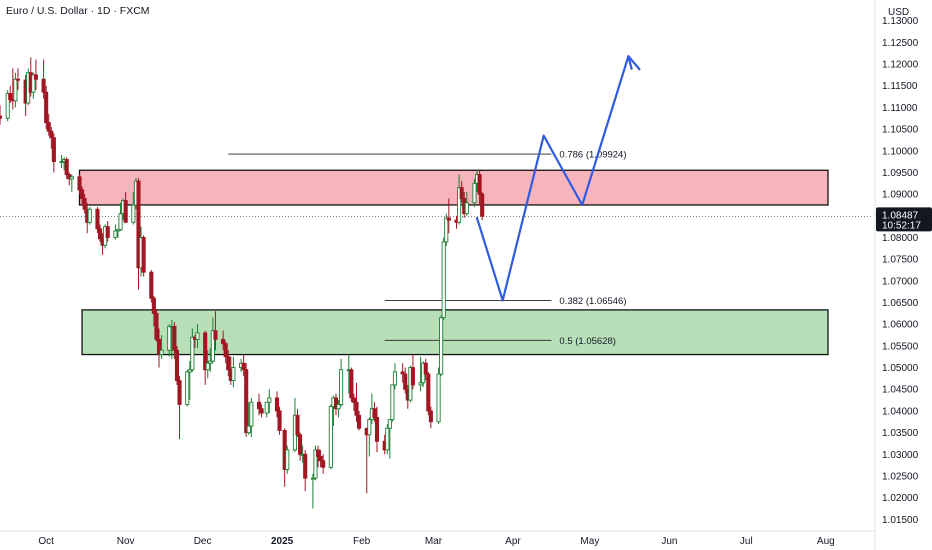 The width and height of the screenshot is (932, 550). What do you see at coordinates (282, 541) in the screenshot?
I see `x-tick-3: 2025` at bounding box center [282, 541].